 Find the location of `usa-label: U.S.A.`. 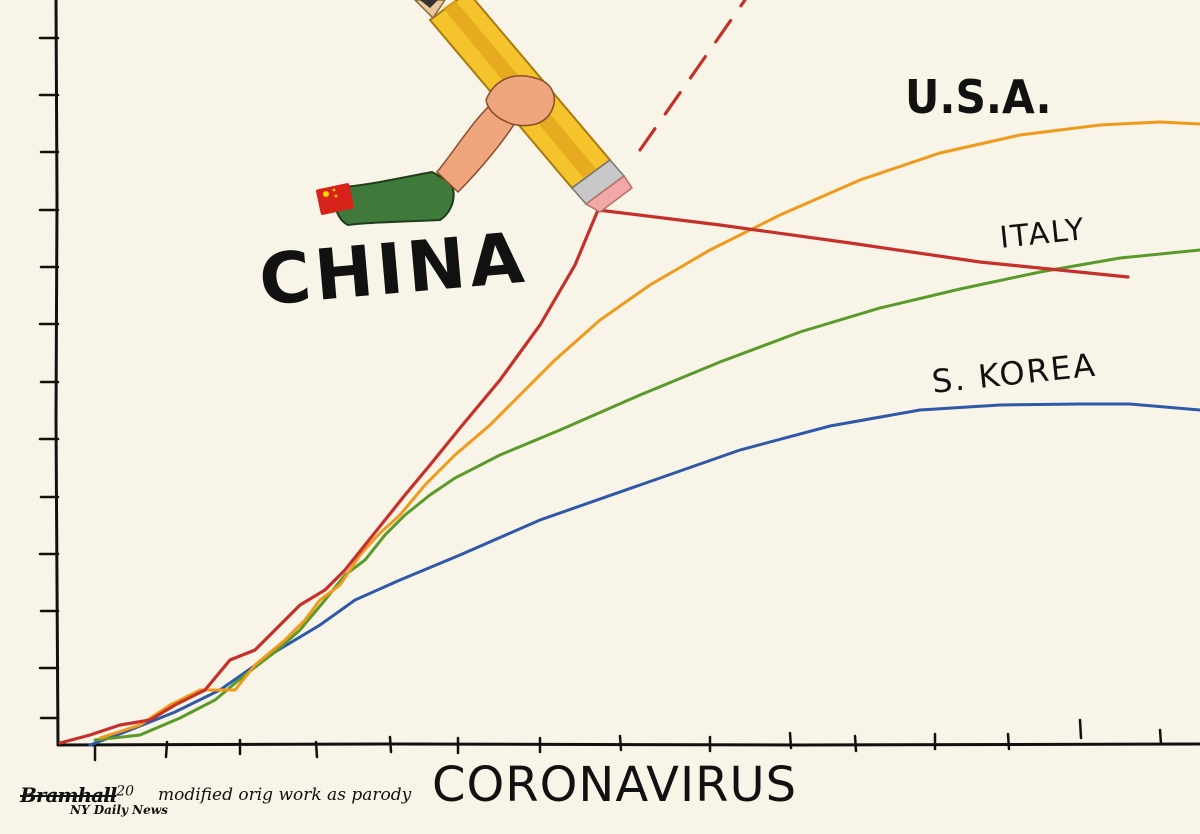

usa-label: U.S.A. is located at coordinates (978, 97).